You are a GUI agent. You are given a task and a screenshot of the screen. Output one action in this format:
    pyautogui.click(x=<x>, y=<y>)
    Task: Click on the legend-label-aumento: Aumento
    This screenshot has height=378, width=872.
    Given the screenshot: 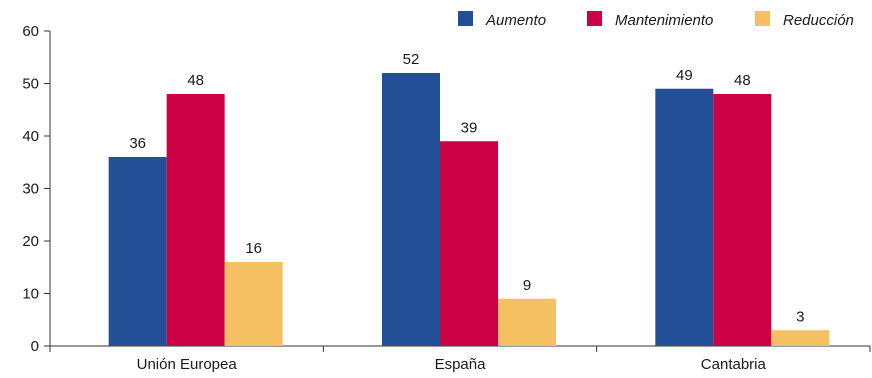 What is the action you would take?
    pyautogui.click(x=515, y=20)
    